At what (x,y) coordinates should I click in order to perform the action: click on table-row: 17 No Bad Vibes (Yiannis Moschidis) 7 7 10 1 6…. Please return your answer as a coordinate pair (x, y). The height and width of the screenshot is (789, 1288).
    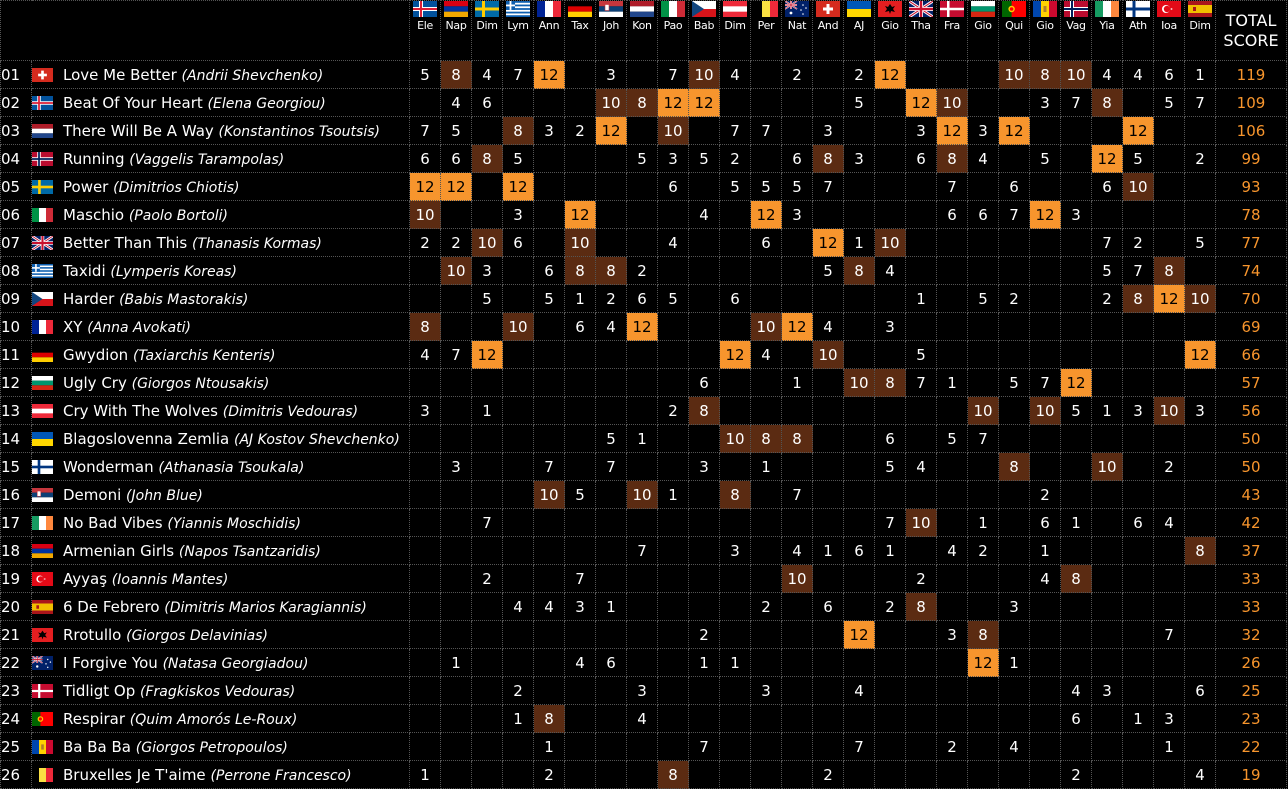
    Looking at the image, I should click on (643, 522).